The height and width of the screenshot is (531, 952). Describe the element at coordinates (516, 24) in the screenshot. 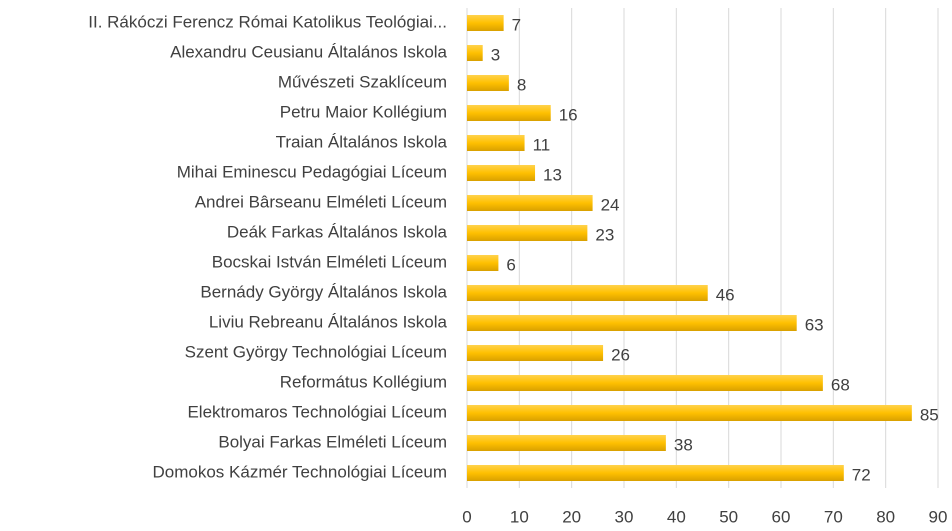

I see `data-label: 7` at that location.